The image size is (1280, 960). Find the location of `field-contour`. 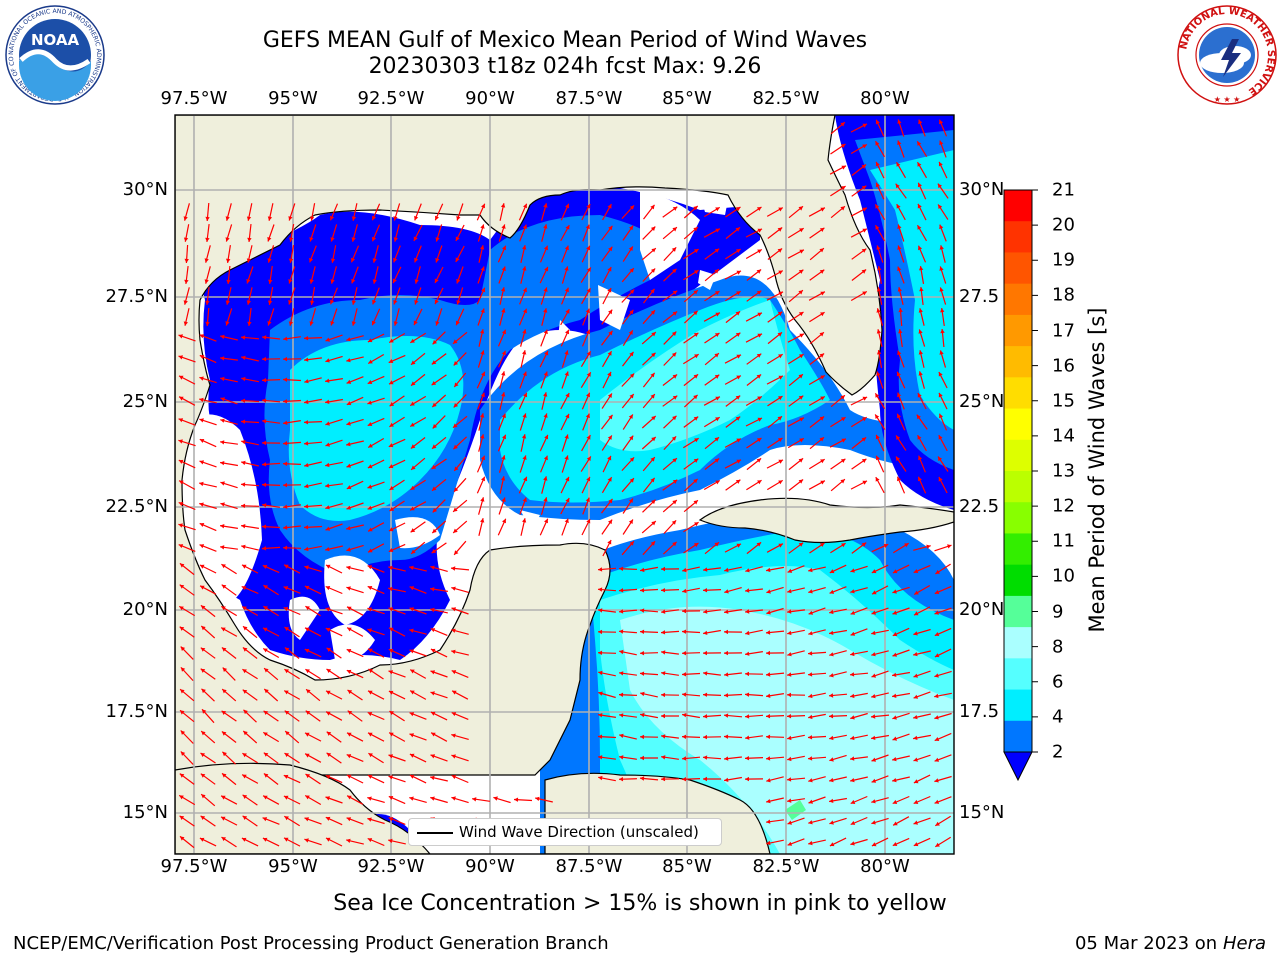

field-contour is located at coordinates (795, 810).